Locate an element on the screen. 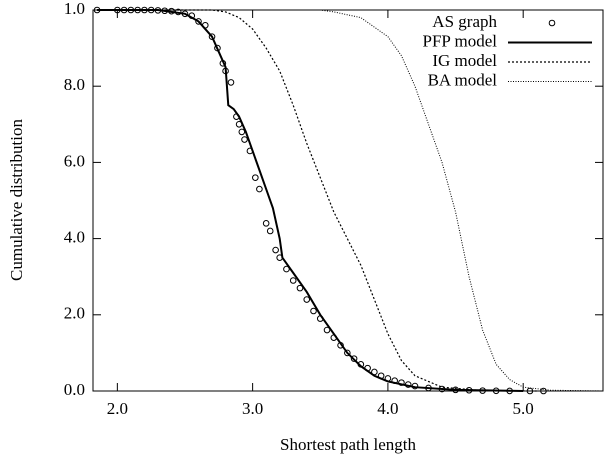 The width and height of the screenshot is (604, 461). y-tick-label: 6.0 is located at coordinates (74, 160).